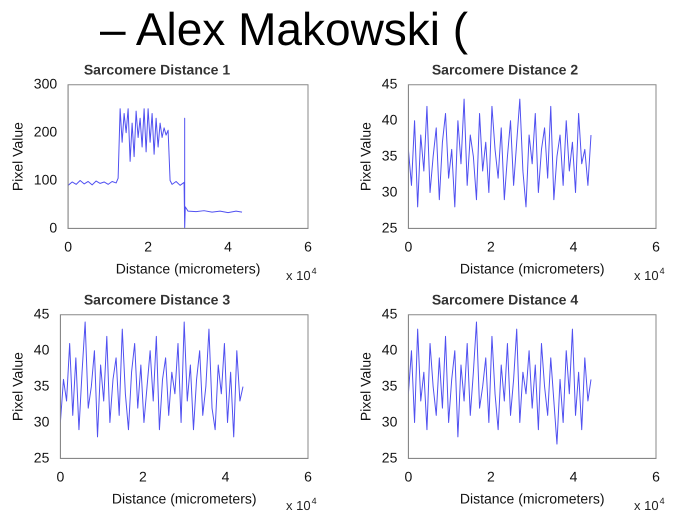 The image size is (696, 519). Describe the element at coordinates (157, 69) in the screenshot. I see `chart-title: Sarcomere Distance 1` at that location.